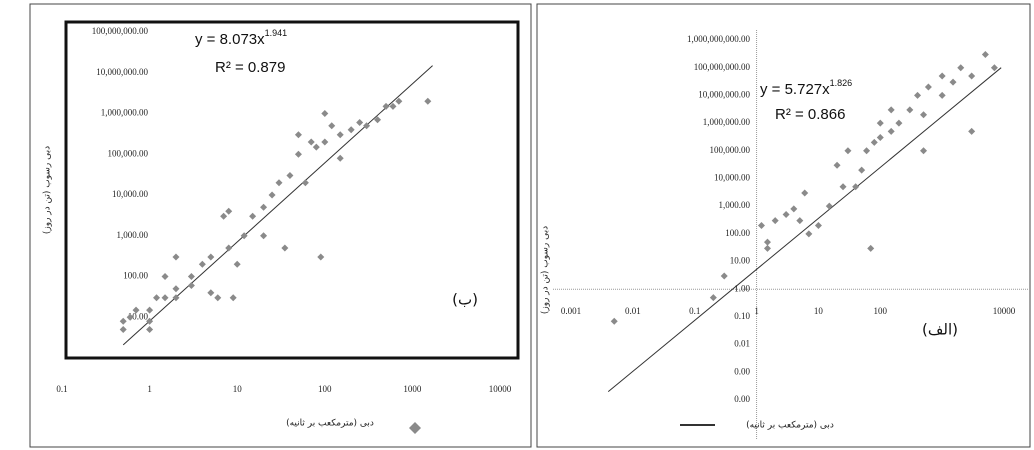 The width and height of the screenshot is (1034, 450). Describe the element at coordinates (742, 316) in the screenshot. I see `y-tick-label: 0.10` at that location.